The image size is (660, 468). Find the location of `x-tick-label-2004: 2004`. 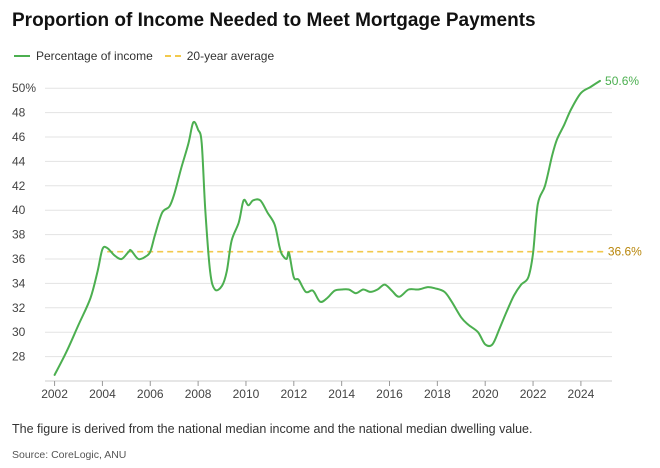

x-tick-label-2004: 2004 is located at coordinates (102, 394).